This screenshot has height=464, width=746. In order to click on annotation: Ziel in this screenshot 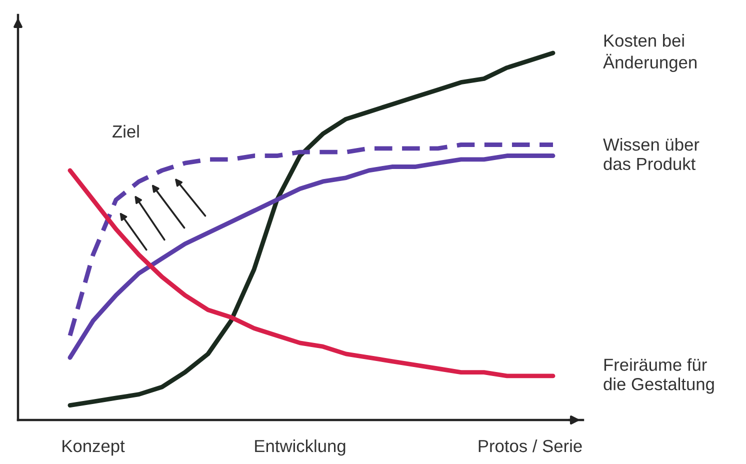, I will do `click(125, 131)`.